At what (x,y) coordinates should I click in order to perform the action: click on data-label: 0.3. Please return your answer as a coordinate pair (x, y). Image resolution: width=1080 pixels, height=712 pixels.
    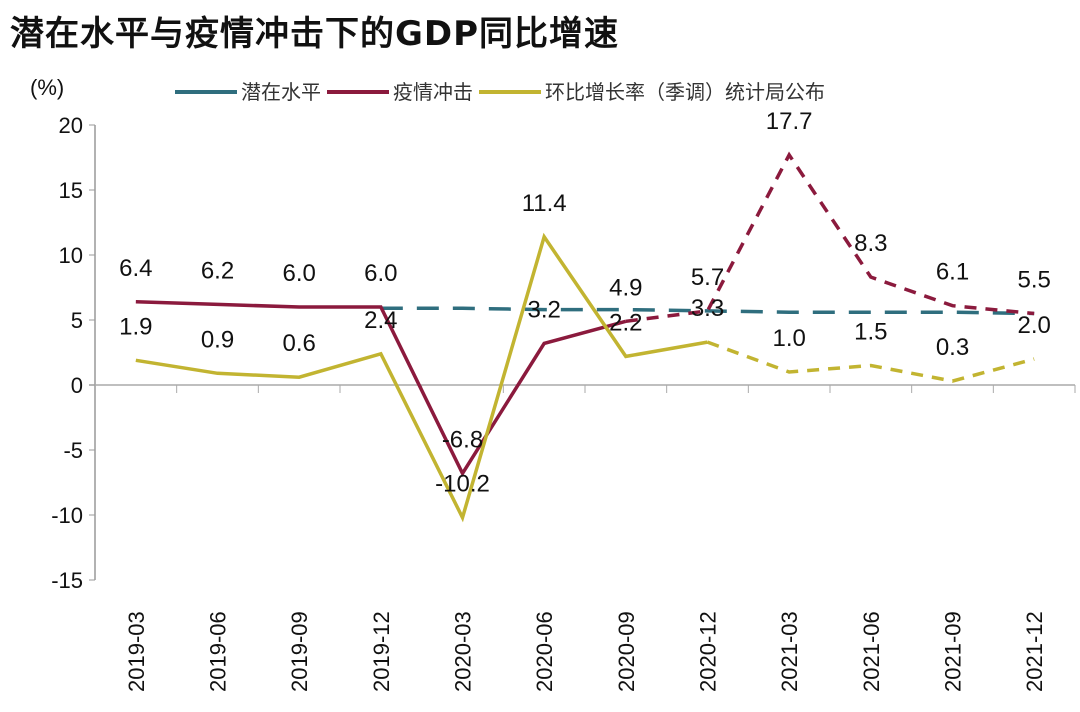
    Looking at the image, I should click on (952, 347).